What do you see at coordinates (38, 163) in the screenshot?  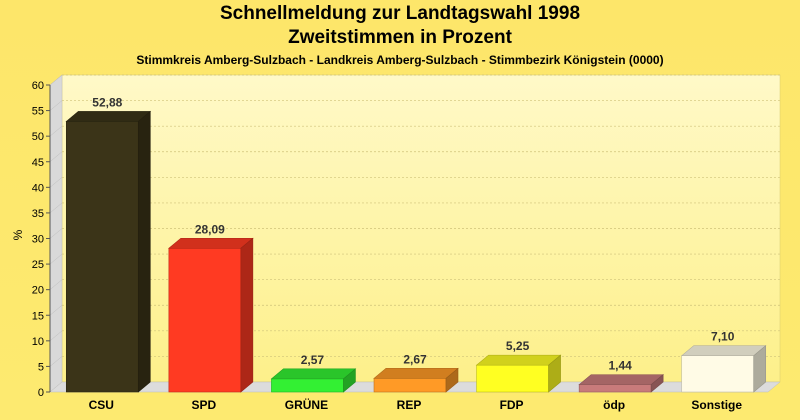 I see `y-tick-label: 45` at bounding box center [38, 163].